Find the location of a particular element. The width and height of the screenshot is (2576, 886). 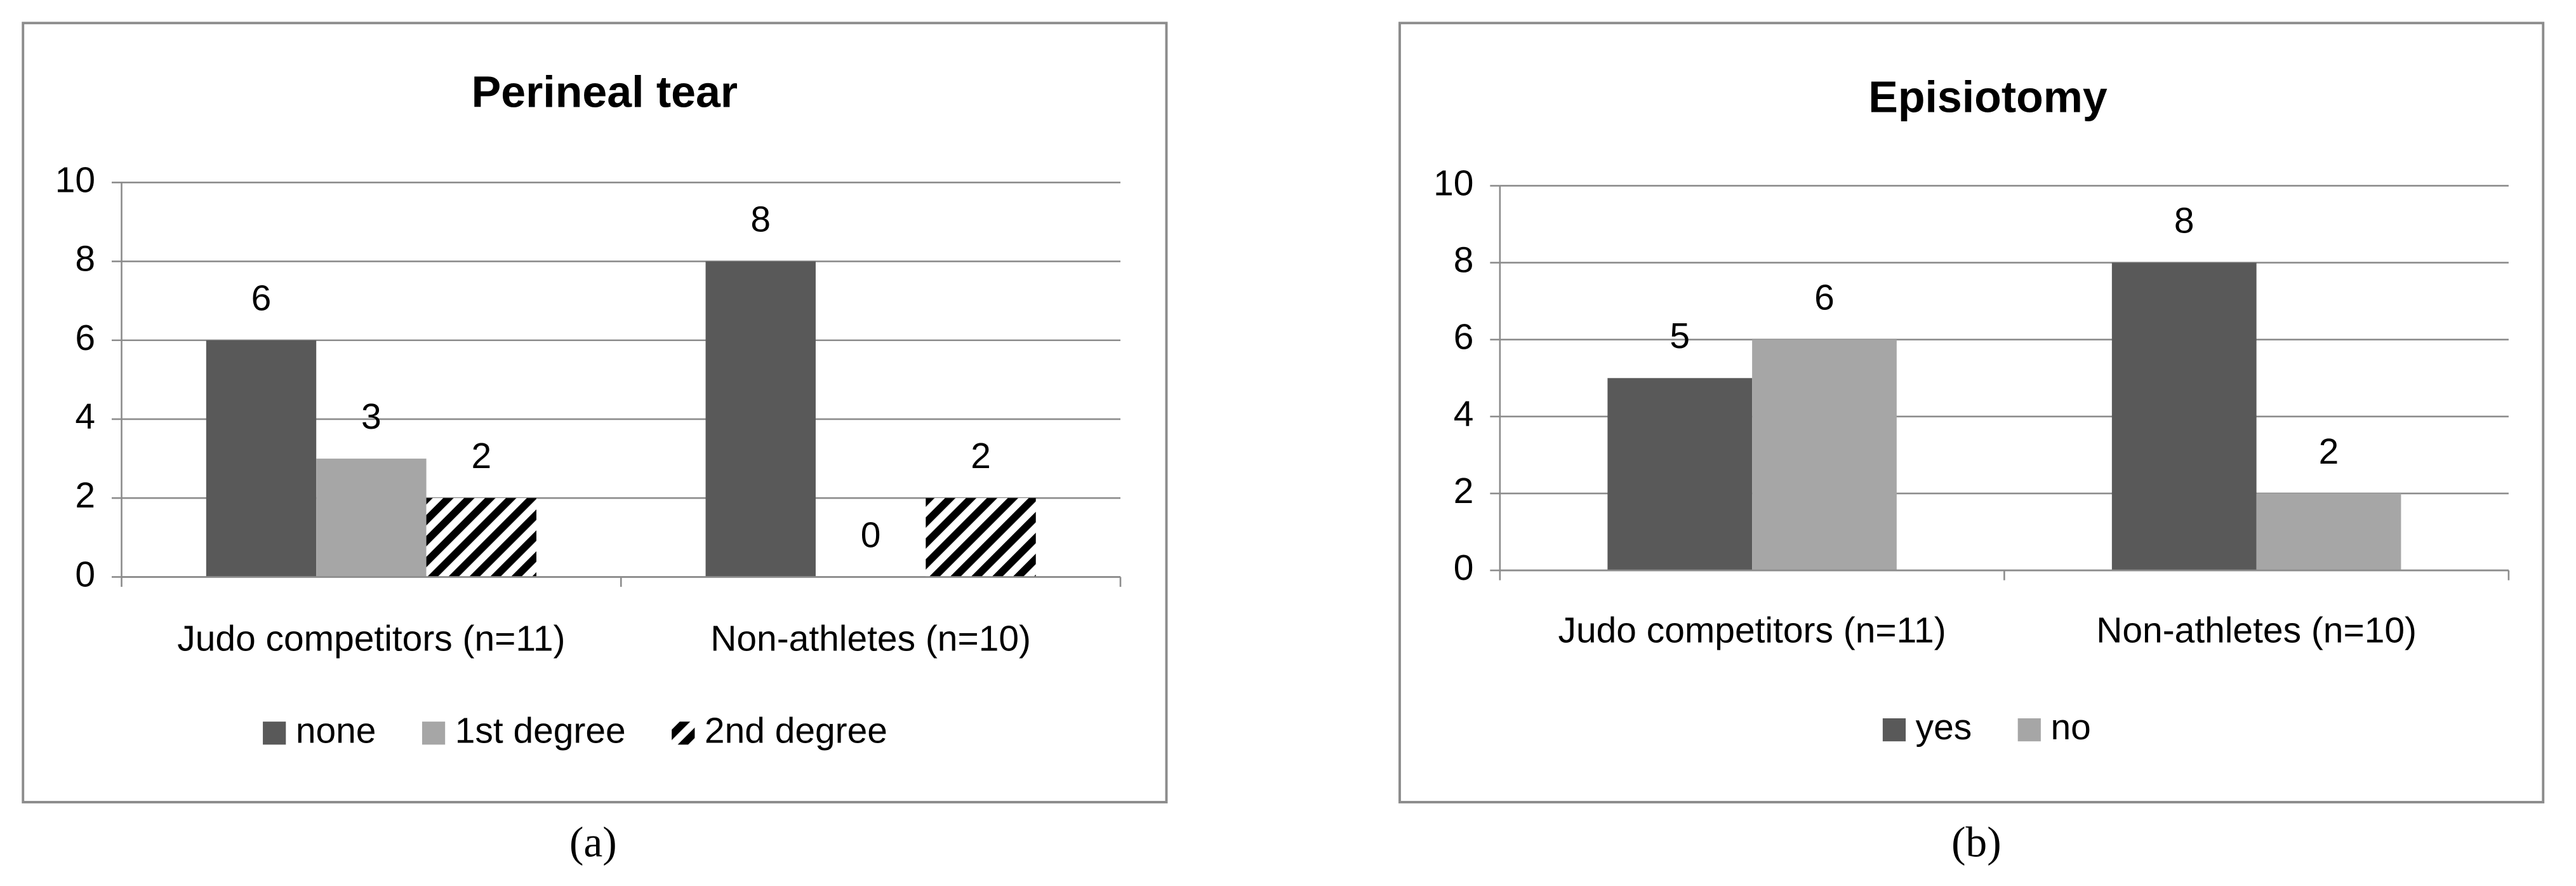

legend-label: 2nd degree is located at coordinates (796, 731).